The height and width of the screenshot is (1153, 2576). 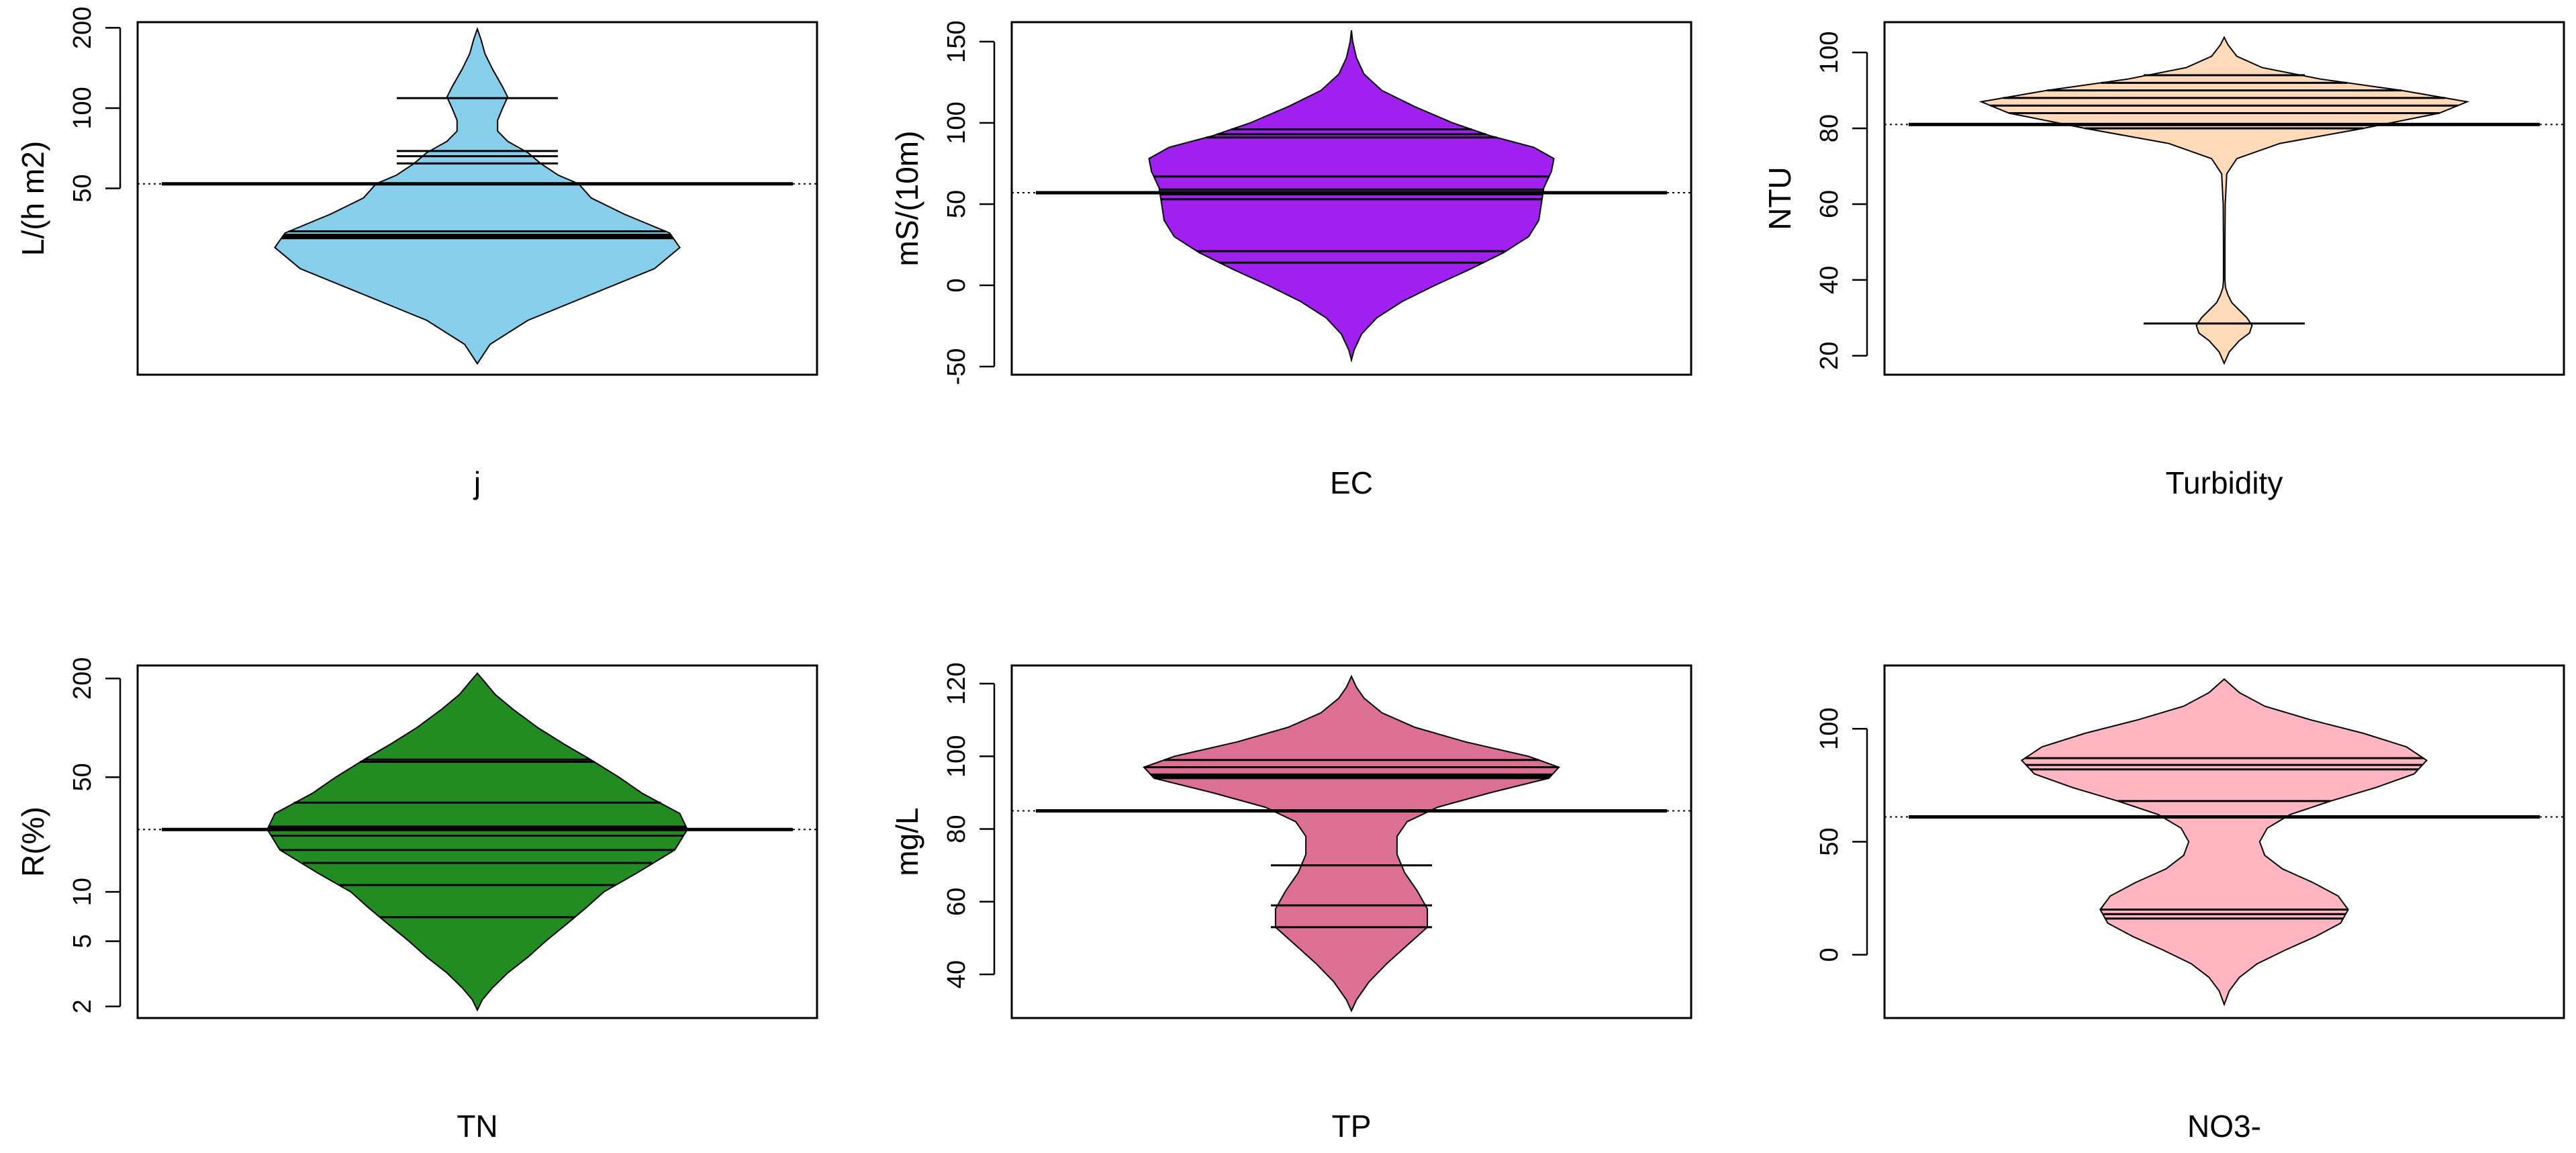 What do you see at coordinates (32, 841) in the screenshot?
I see `y-axis-title: R(%)` at bounding box center [32, 841].